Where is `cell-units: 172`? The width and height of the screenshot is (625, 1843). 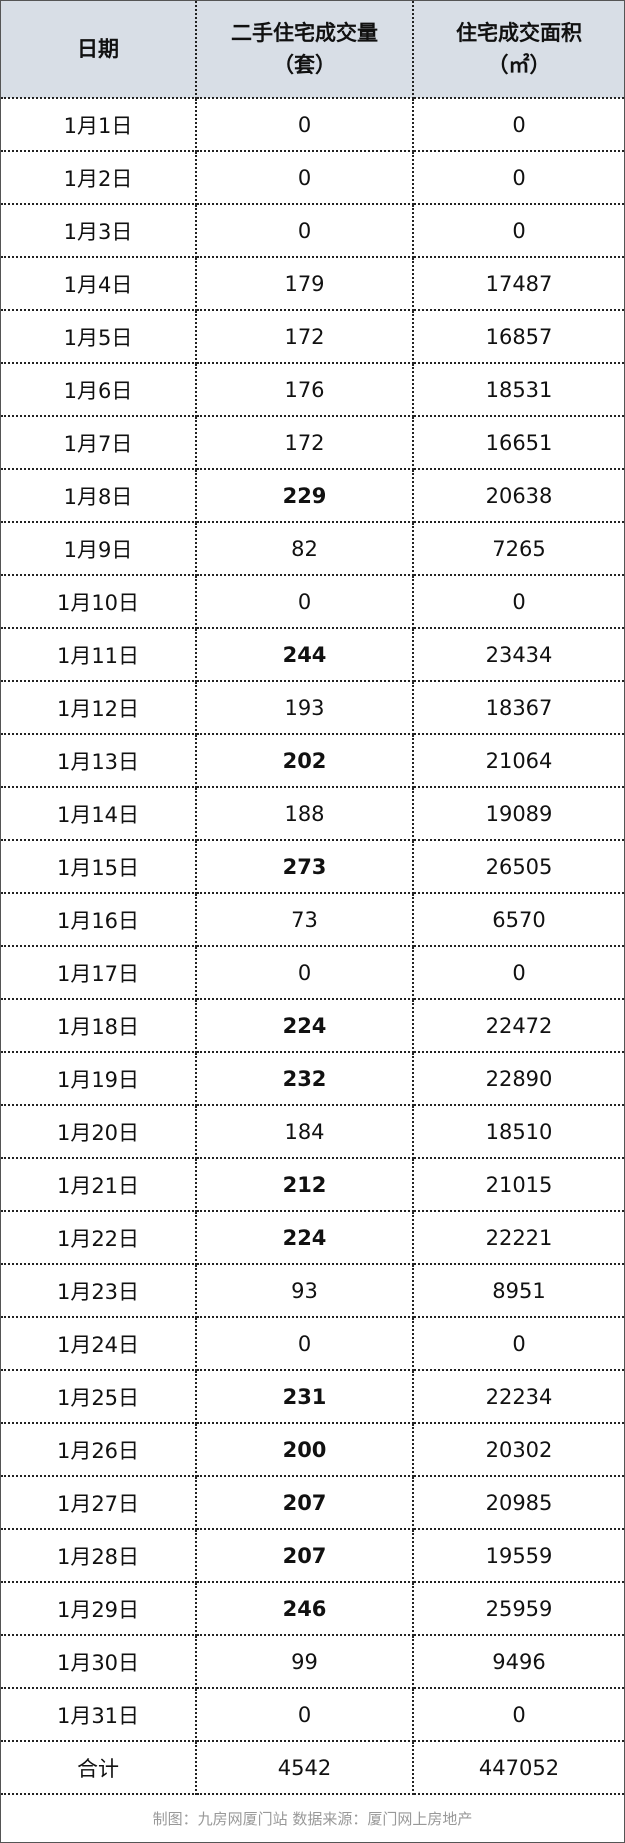 cell-units: 172 is located at coordinates (305, 443).